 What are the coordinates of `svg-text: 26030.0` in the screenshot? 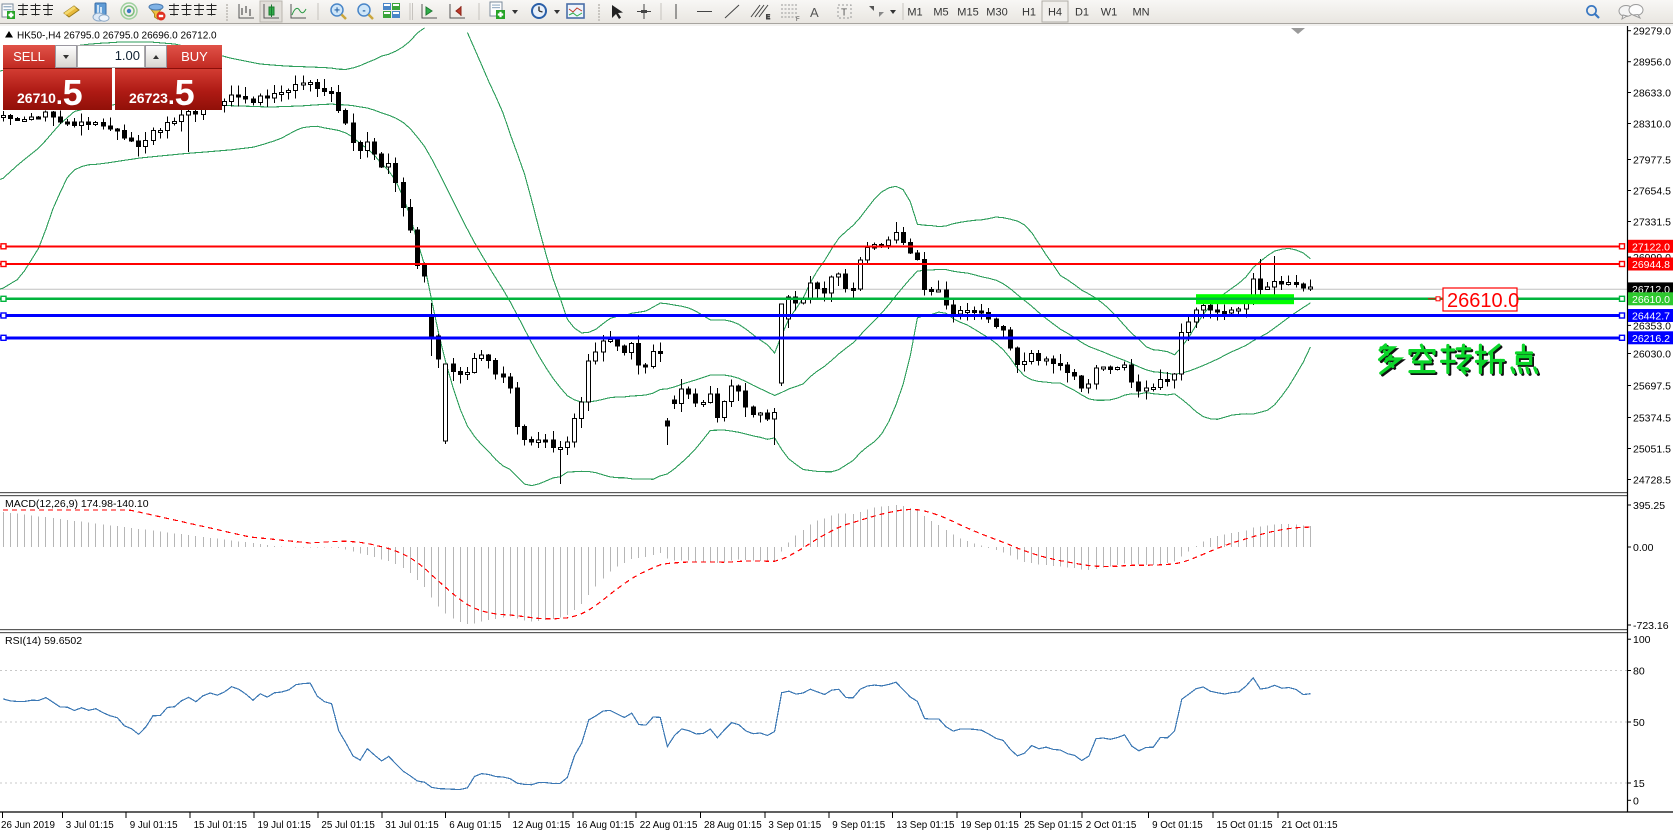 It's located at (1652, 355).